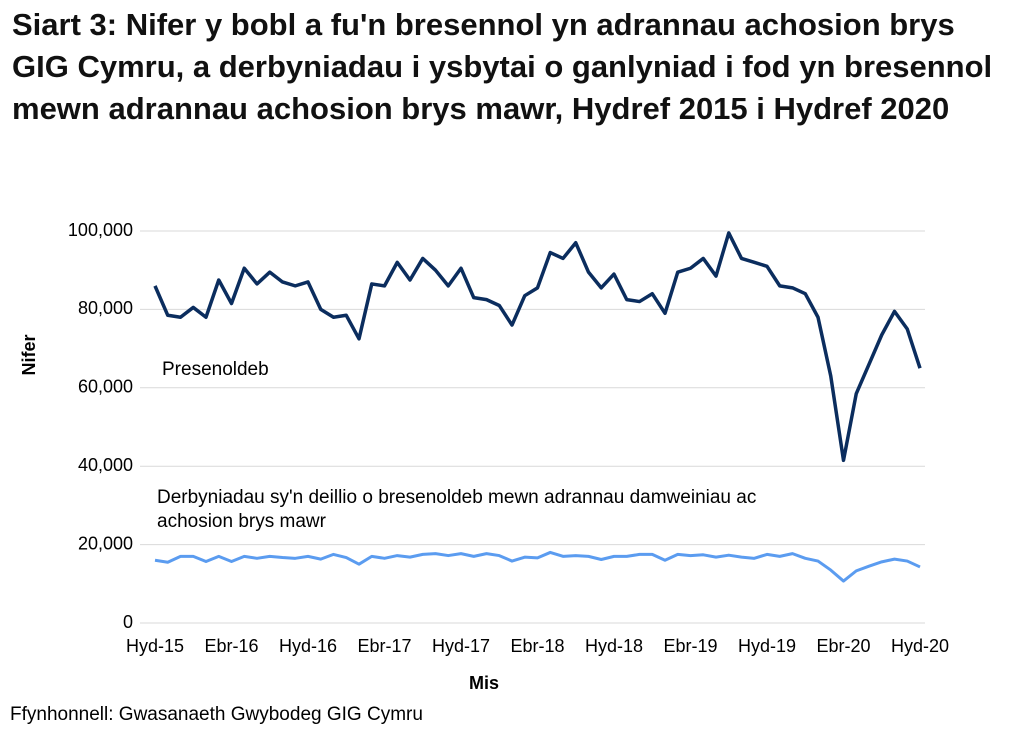  What do you see at coordinates (308, 646) in the screenshot?
I see `x-tick-label: Hyd-16` at bounding box center [308, 646].